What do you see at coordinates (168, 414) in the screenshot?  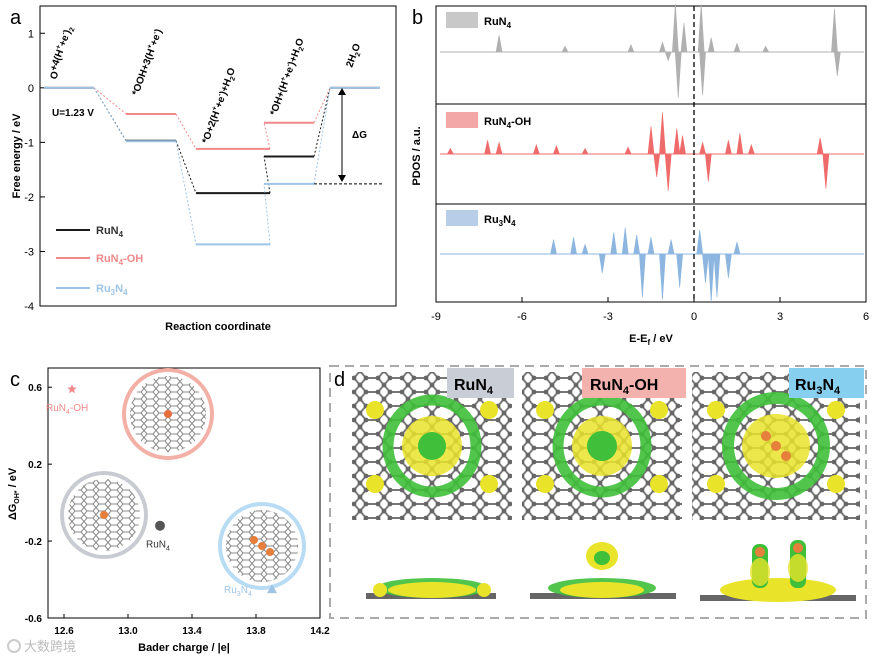 I see `inset-run4oh-structure` at bounding box center [168, 414].